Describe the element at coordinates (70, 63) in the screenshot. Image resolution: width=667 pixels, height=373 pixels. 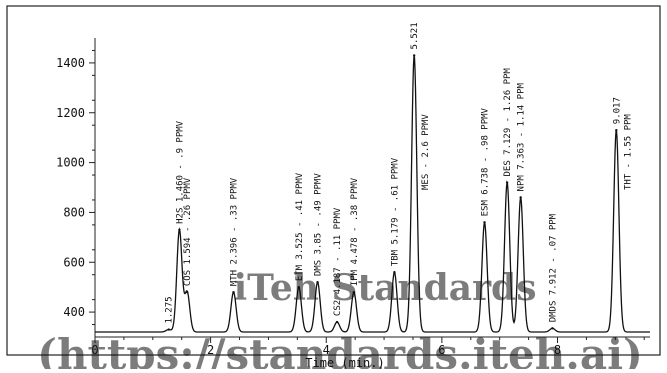
I see `y-tick-label: 1400` at that location.